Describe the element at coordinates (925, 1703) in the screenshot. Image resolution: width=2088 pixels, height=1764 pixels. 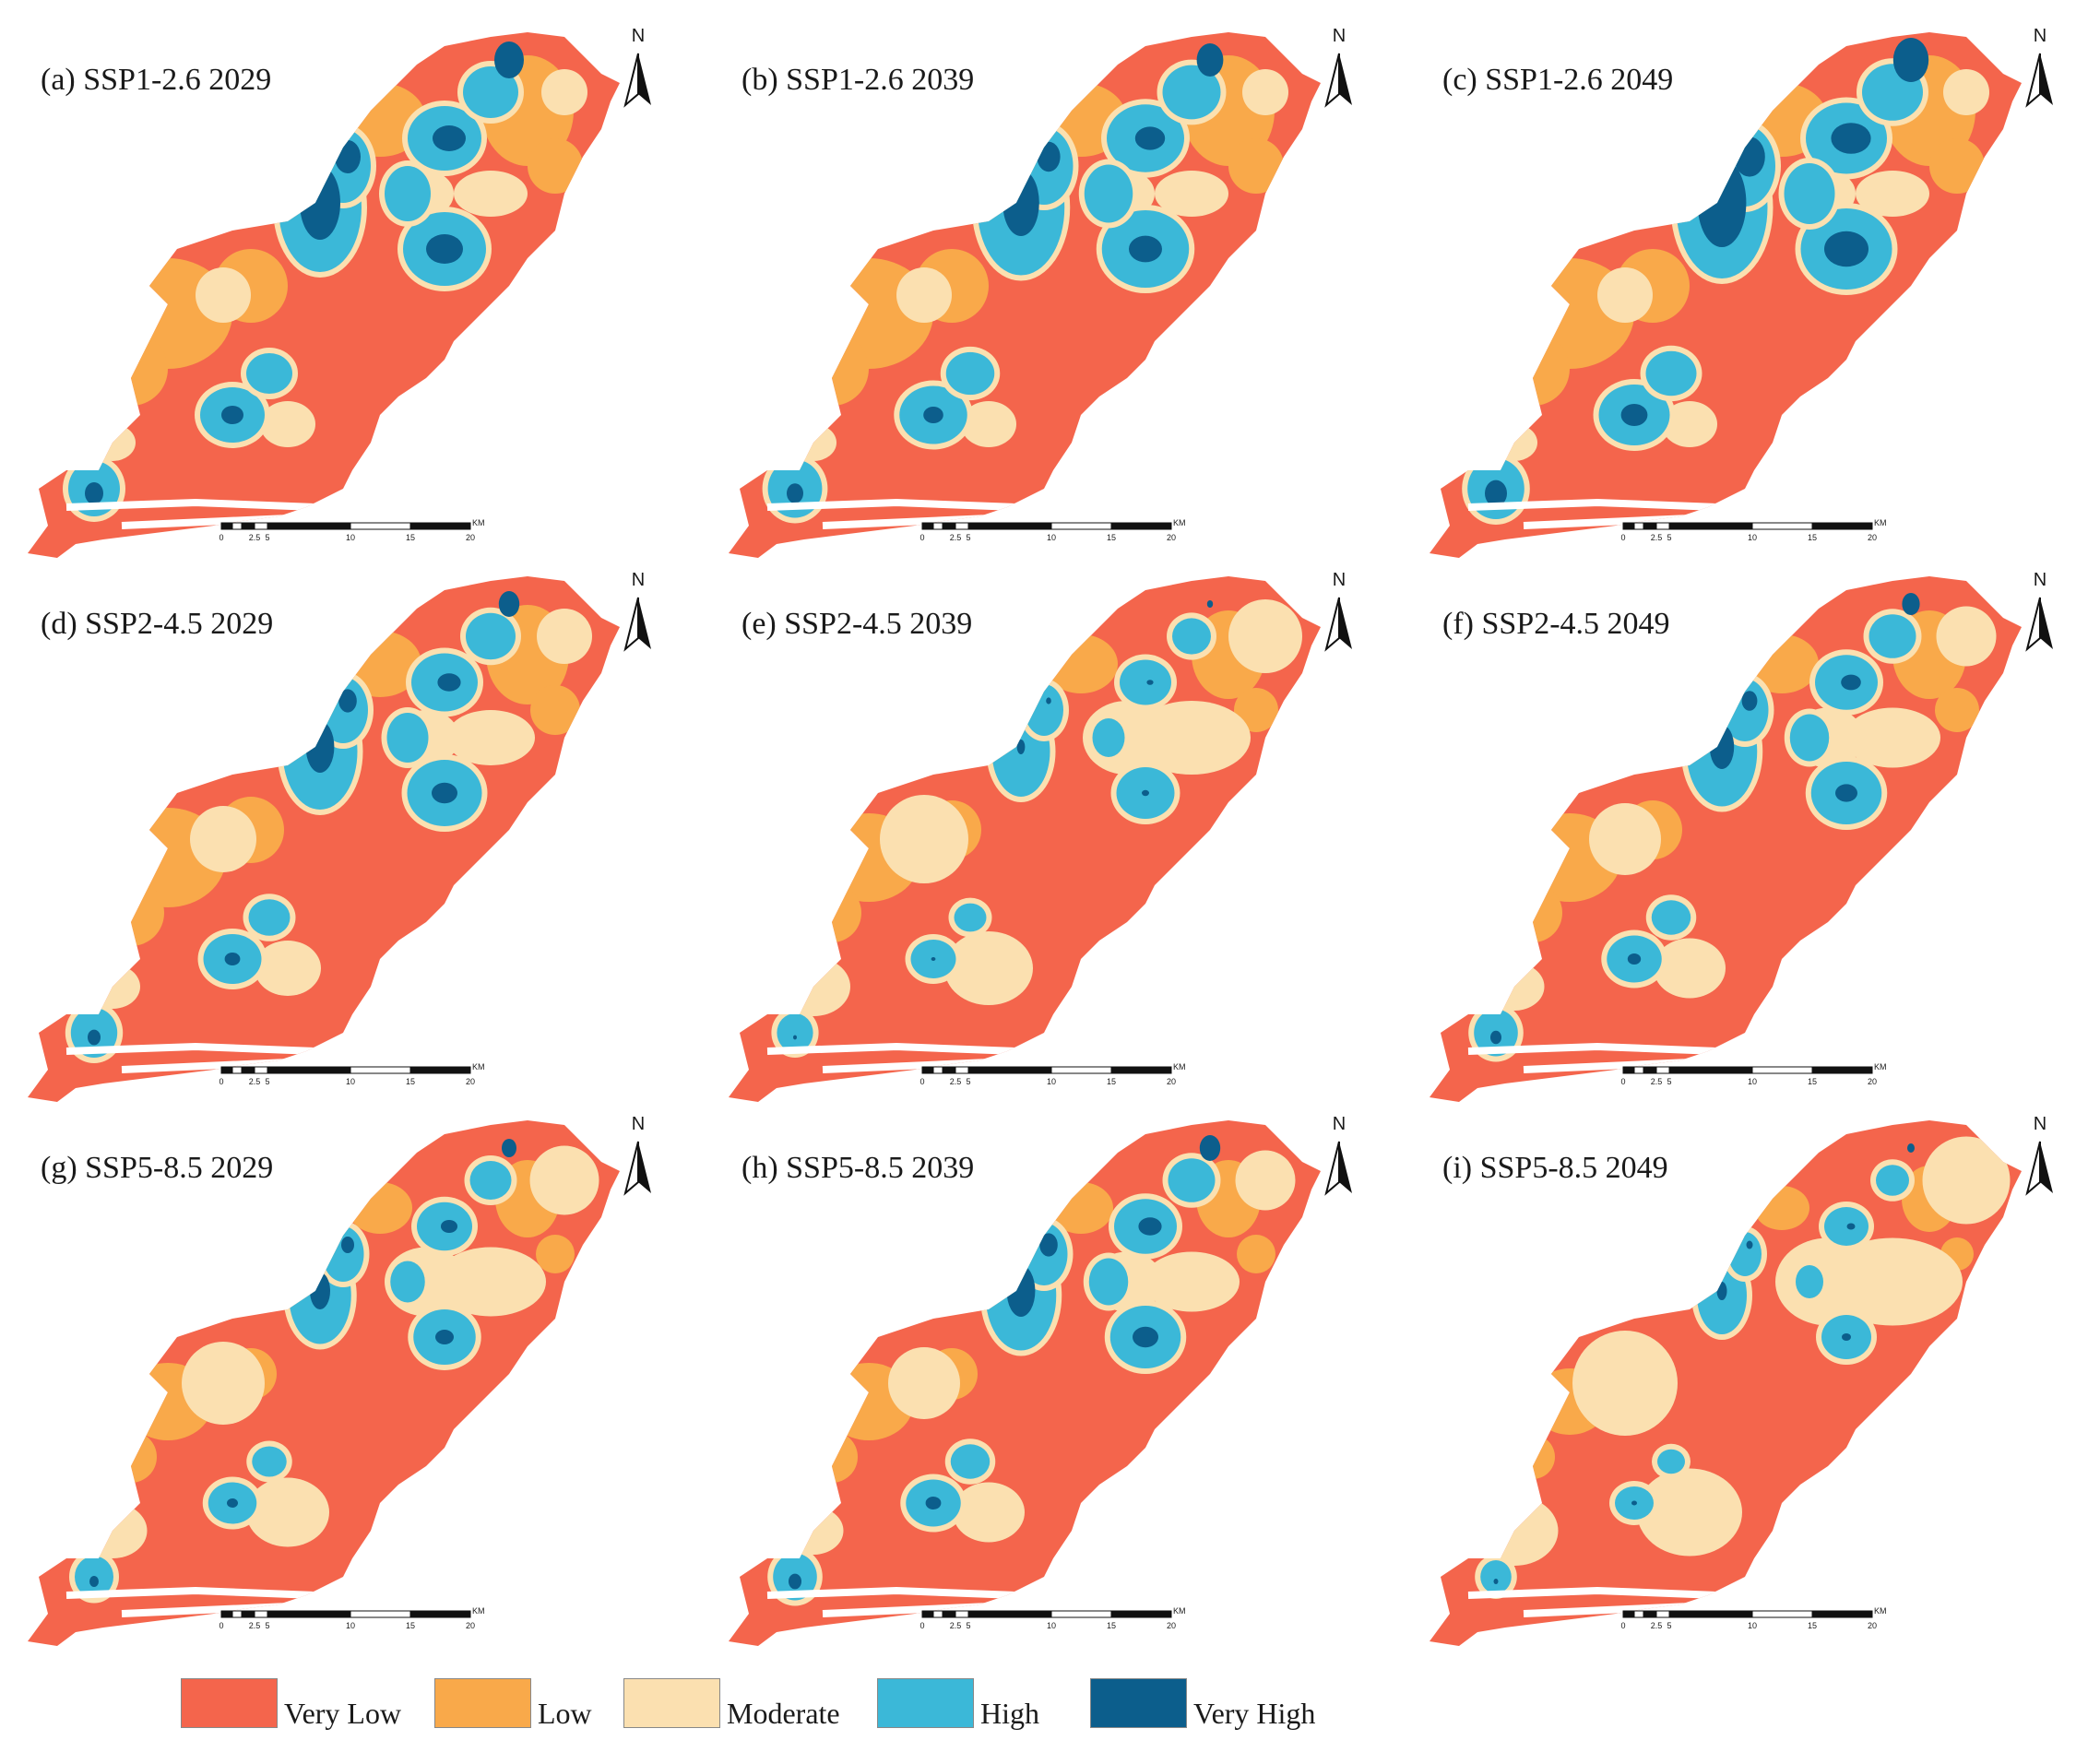
I see `legend-swatch-high` at that location.